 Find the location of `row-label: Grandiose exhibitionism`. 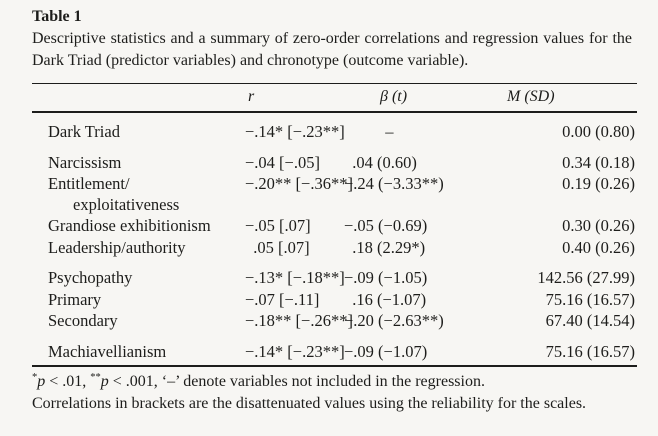

row-label: Grandiose exhibitionism is located at coordinates (129, 225).